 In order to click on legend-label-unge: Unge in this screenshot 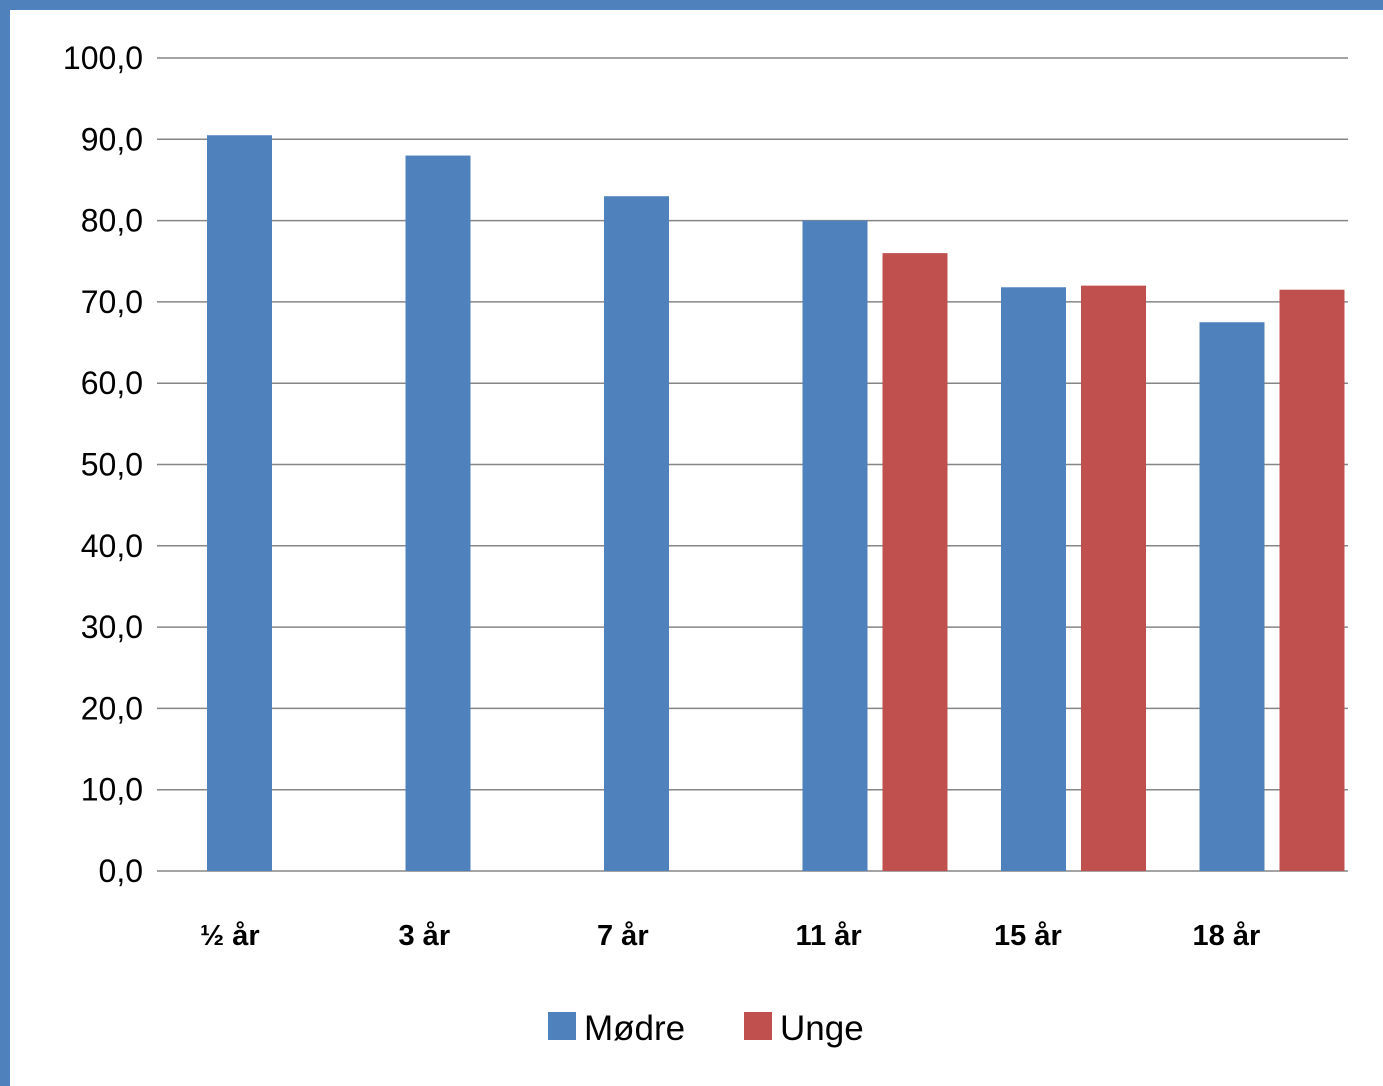, I will do `click(822, 1028)`.